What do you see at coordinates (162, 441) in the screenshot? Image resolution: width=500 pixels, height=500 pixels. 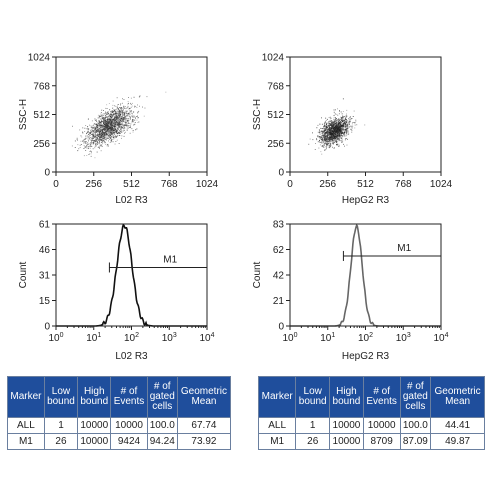 I see `cell-gated: 94.24` at bounding box center [162, 441].